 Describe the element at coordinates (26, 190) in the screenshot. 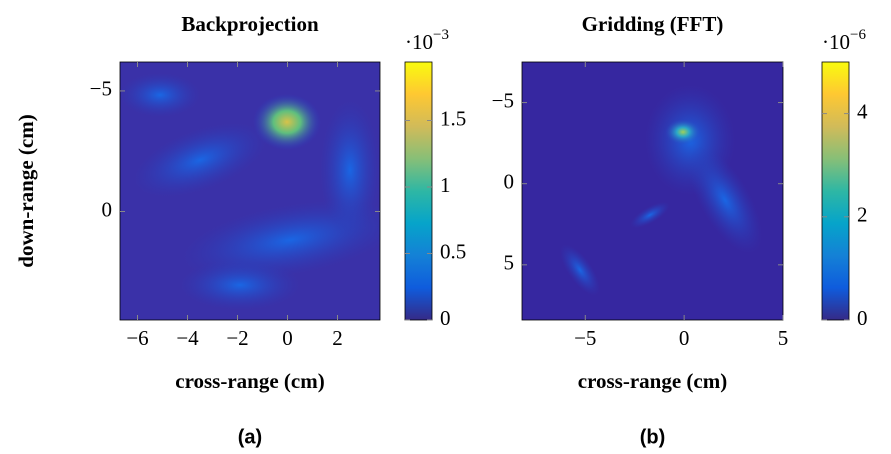

I see `y-axis-label: down-range (cm)` at that location.